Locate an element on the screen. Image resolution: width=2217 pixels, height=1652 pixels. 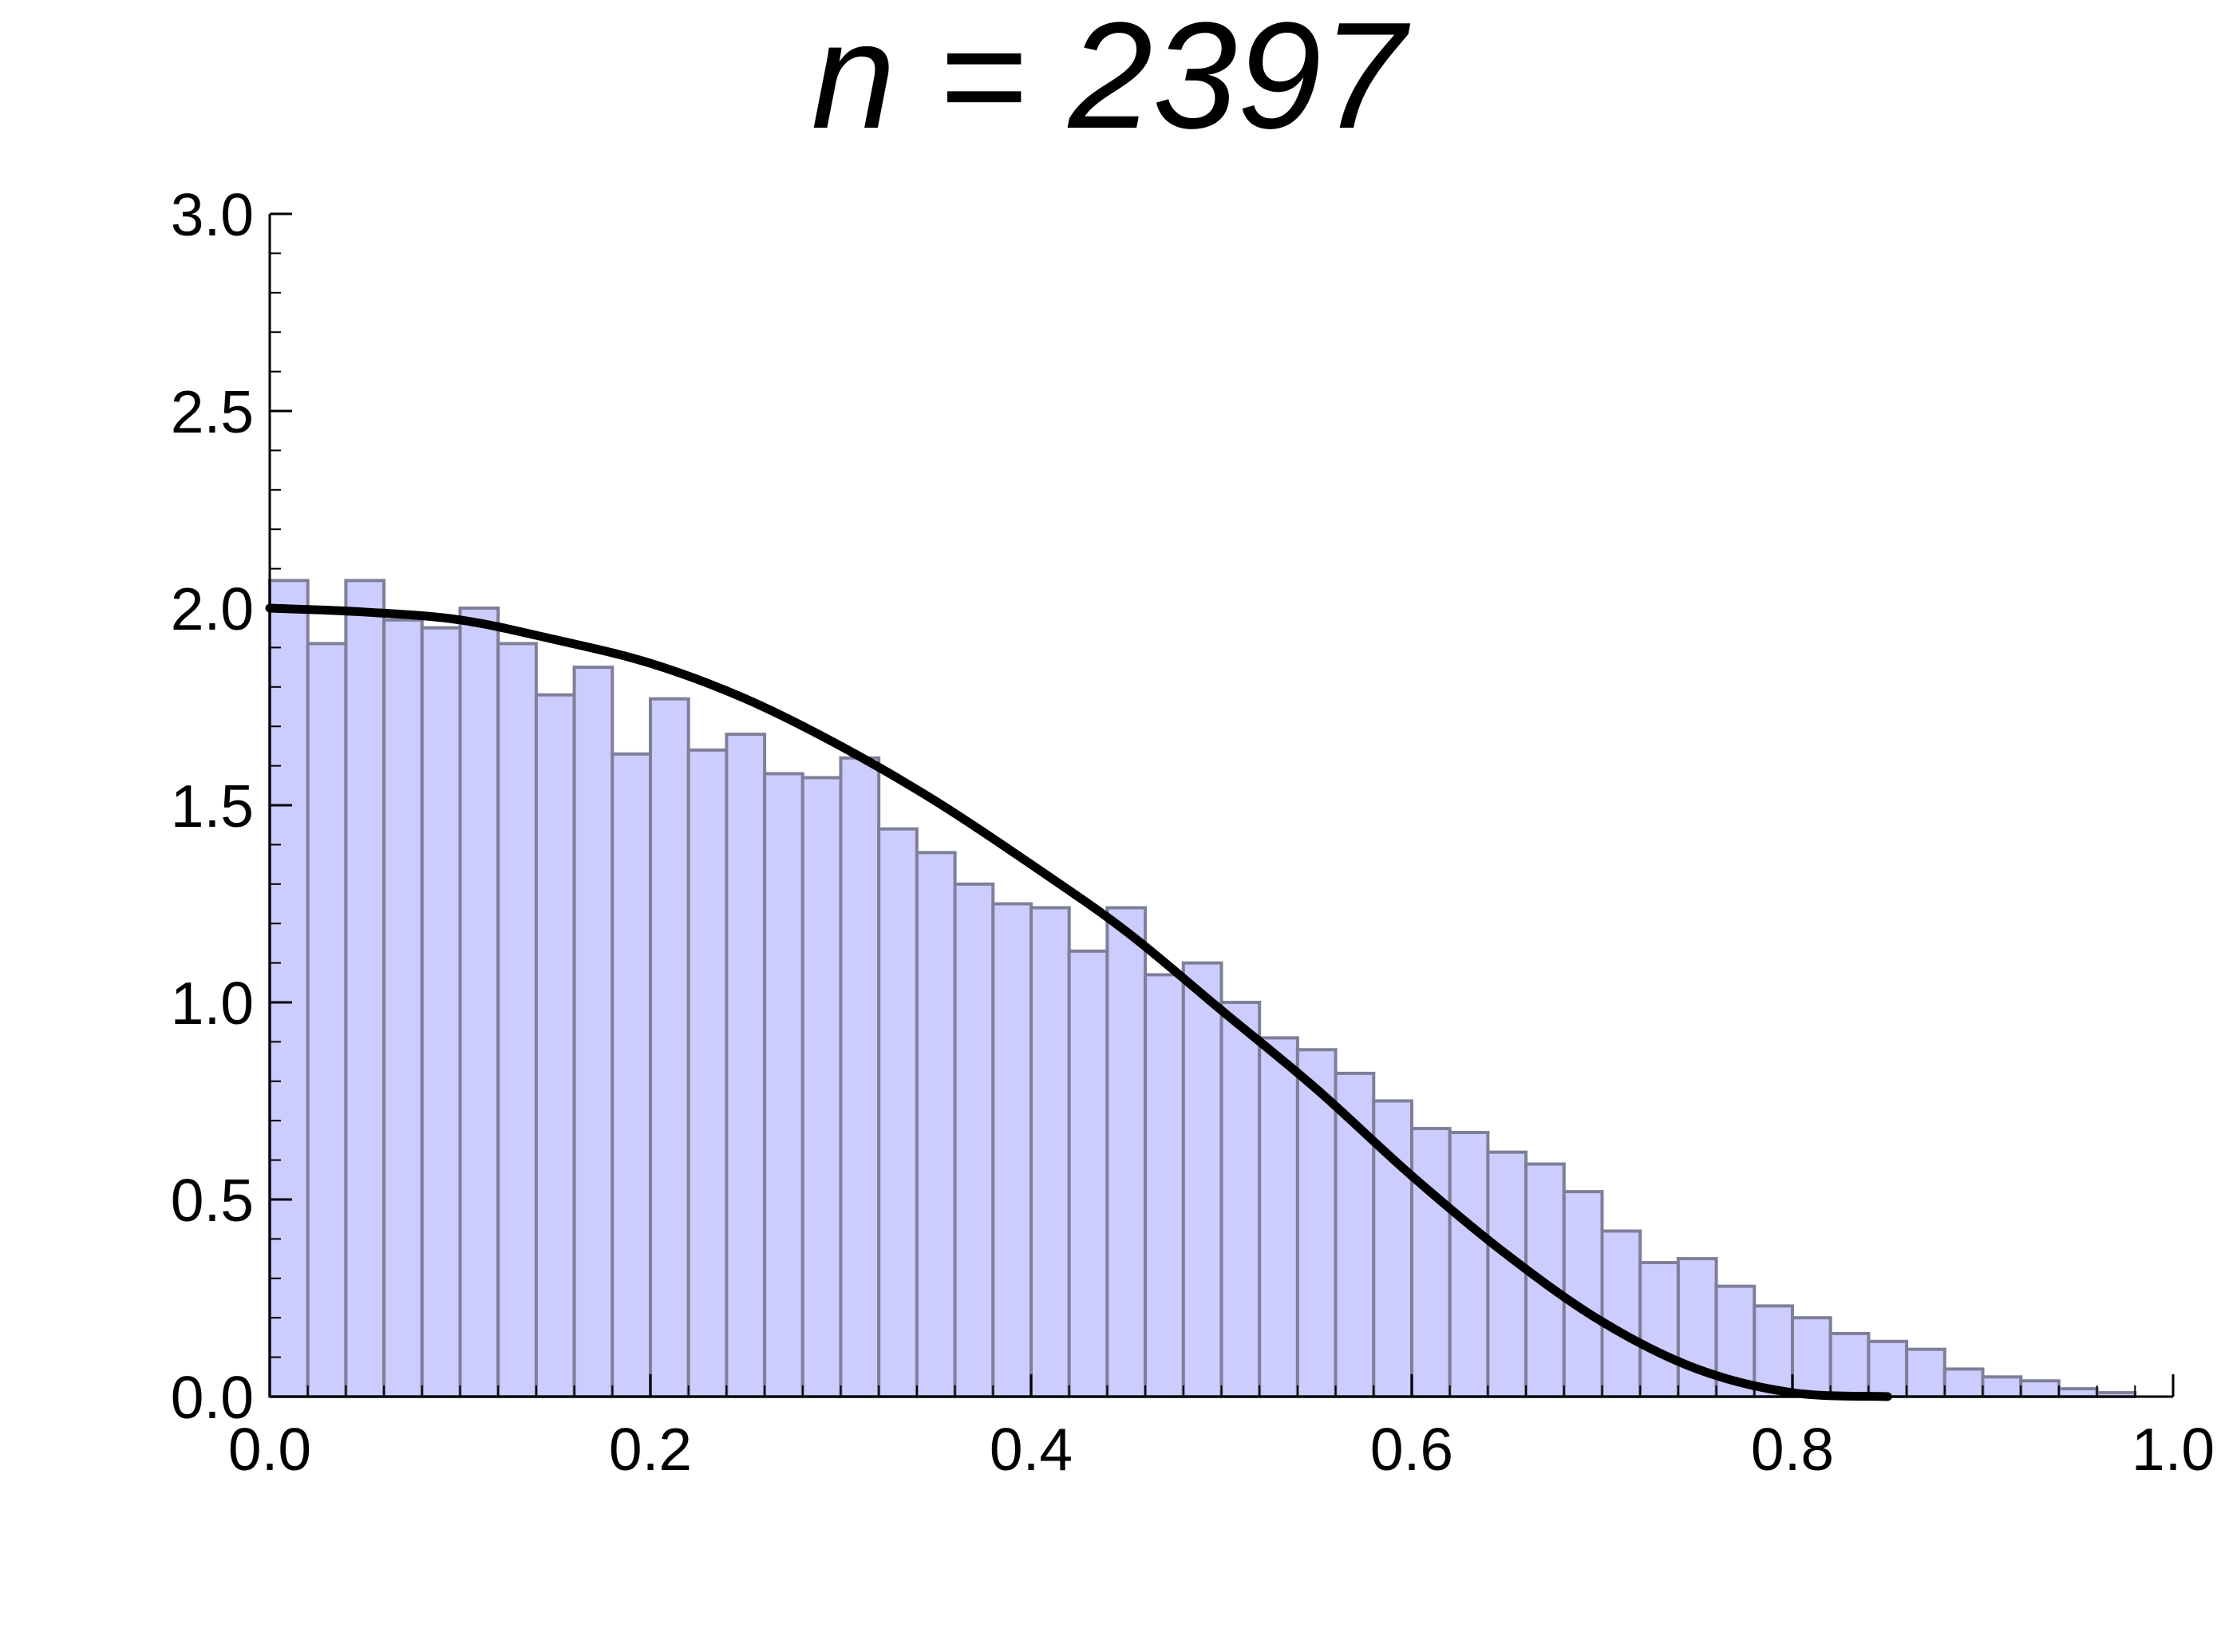
y-tick-label: 1.5 is located at coordinates (213, 806).